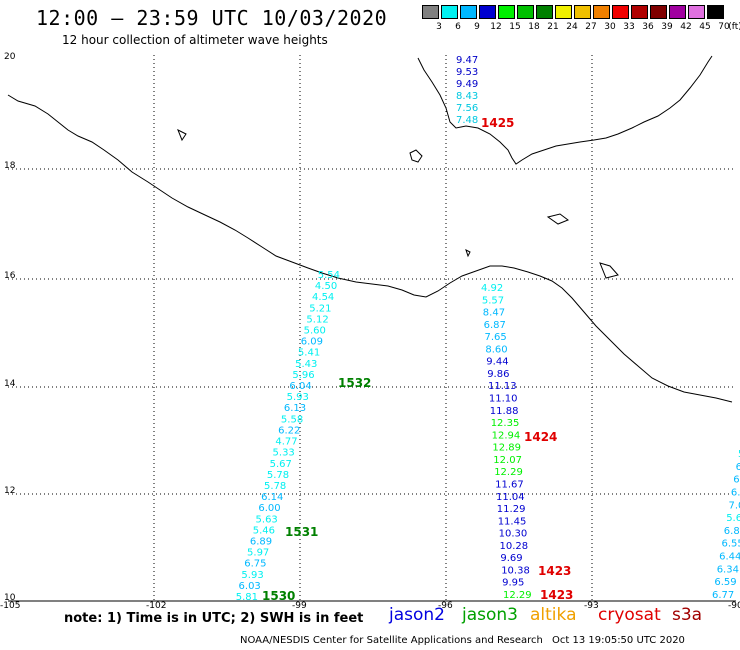 The image size is (740, 650). What do you see at coordinates (264, 530) in the screenshot?
I see `swh-value: 5.46` at bounding box center [264, 530].